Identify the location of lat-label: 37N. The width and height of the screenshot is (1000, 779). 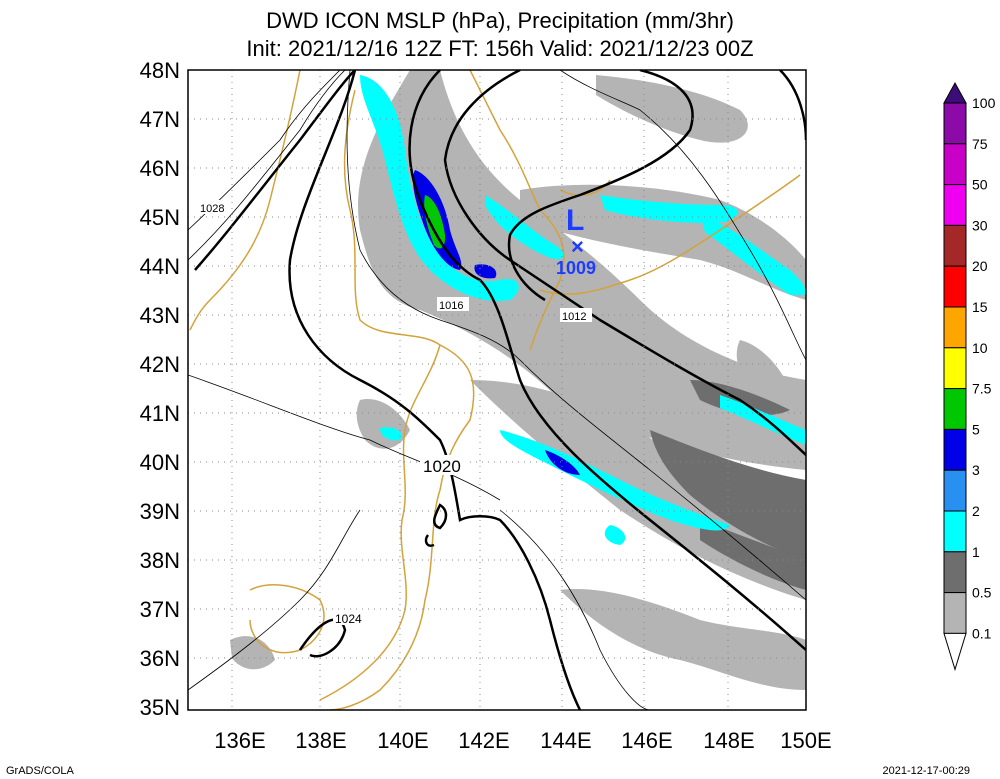
(160, 609).